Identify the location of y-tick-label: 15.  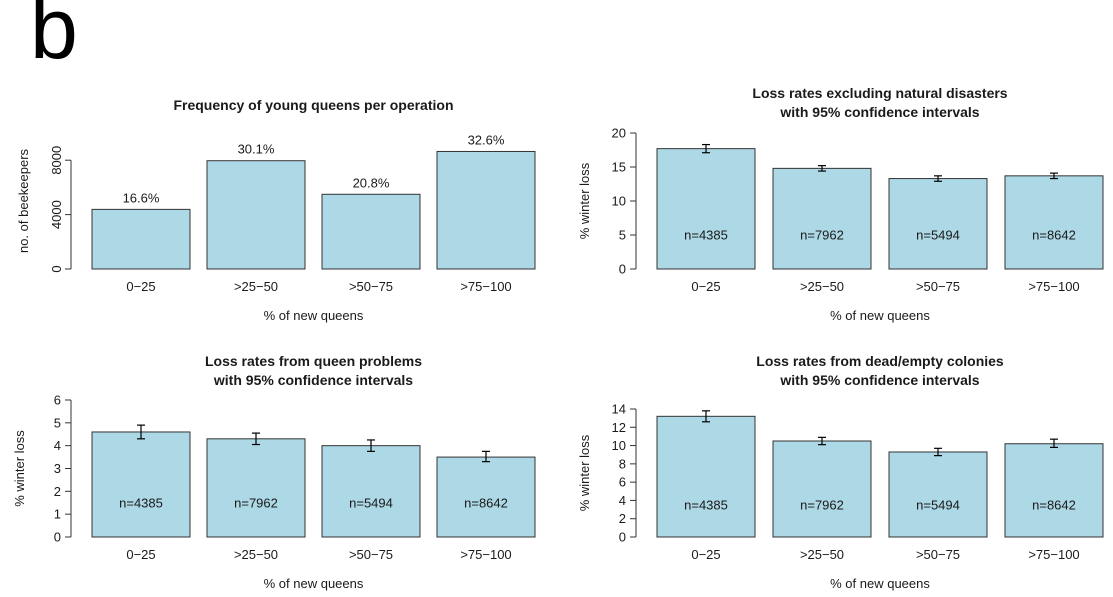
(619, 167).